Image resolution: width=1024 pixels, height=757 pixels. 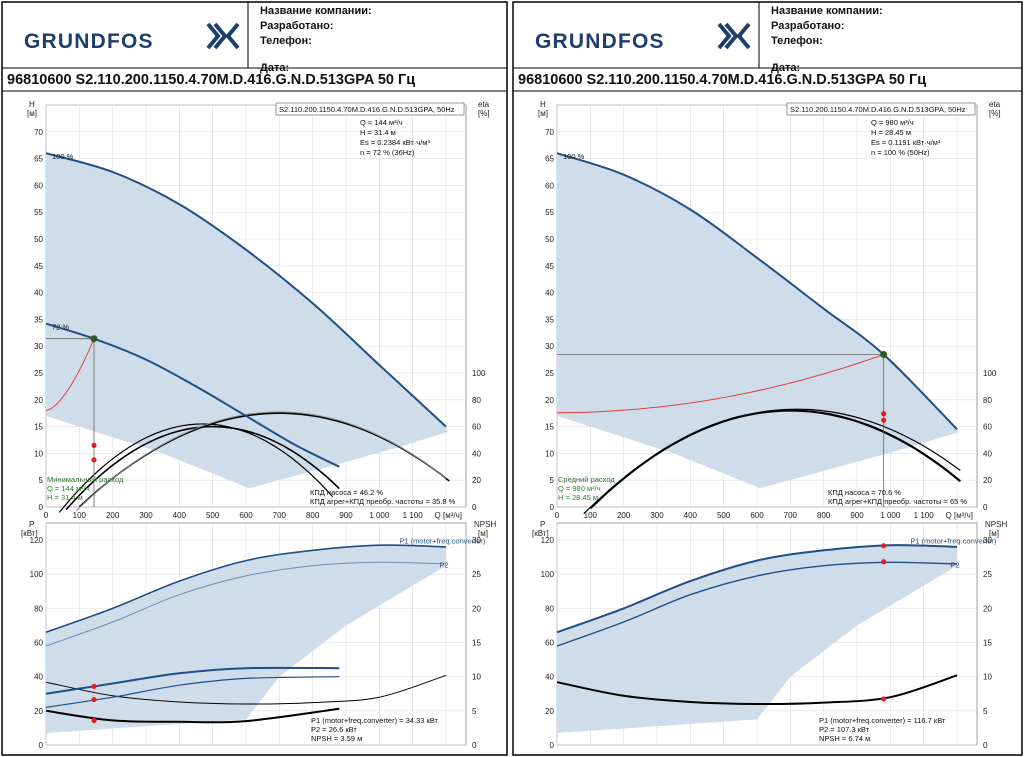 What do you see at coordinates (549, 453) in the screenshot?
I see `h-tick: 10` at bounding box center [549, 453].